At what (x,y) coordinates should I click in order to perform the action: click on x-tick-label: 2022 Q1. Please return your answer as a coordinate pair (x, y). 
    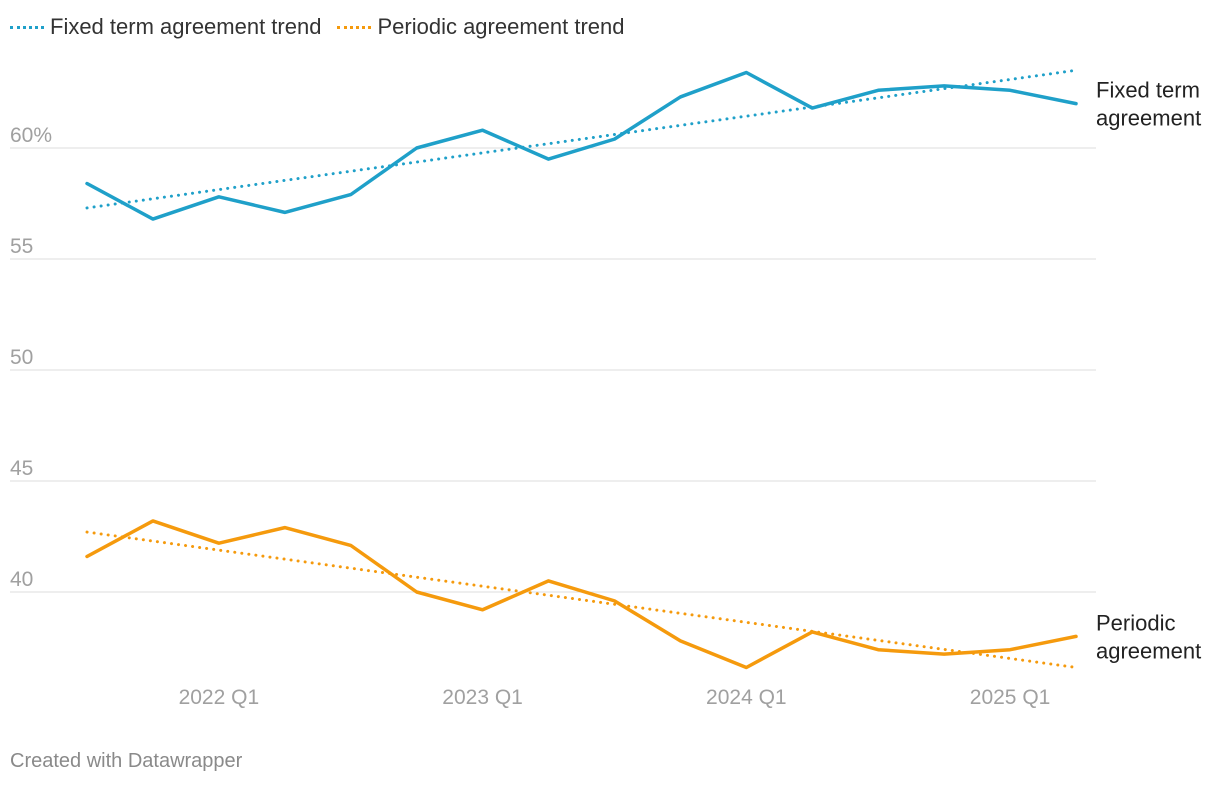
    Looking at the image, I should click on (219, 697).